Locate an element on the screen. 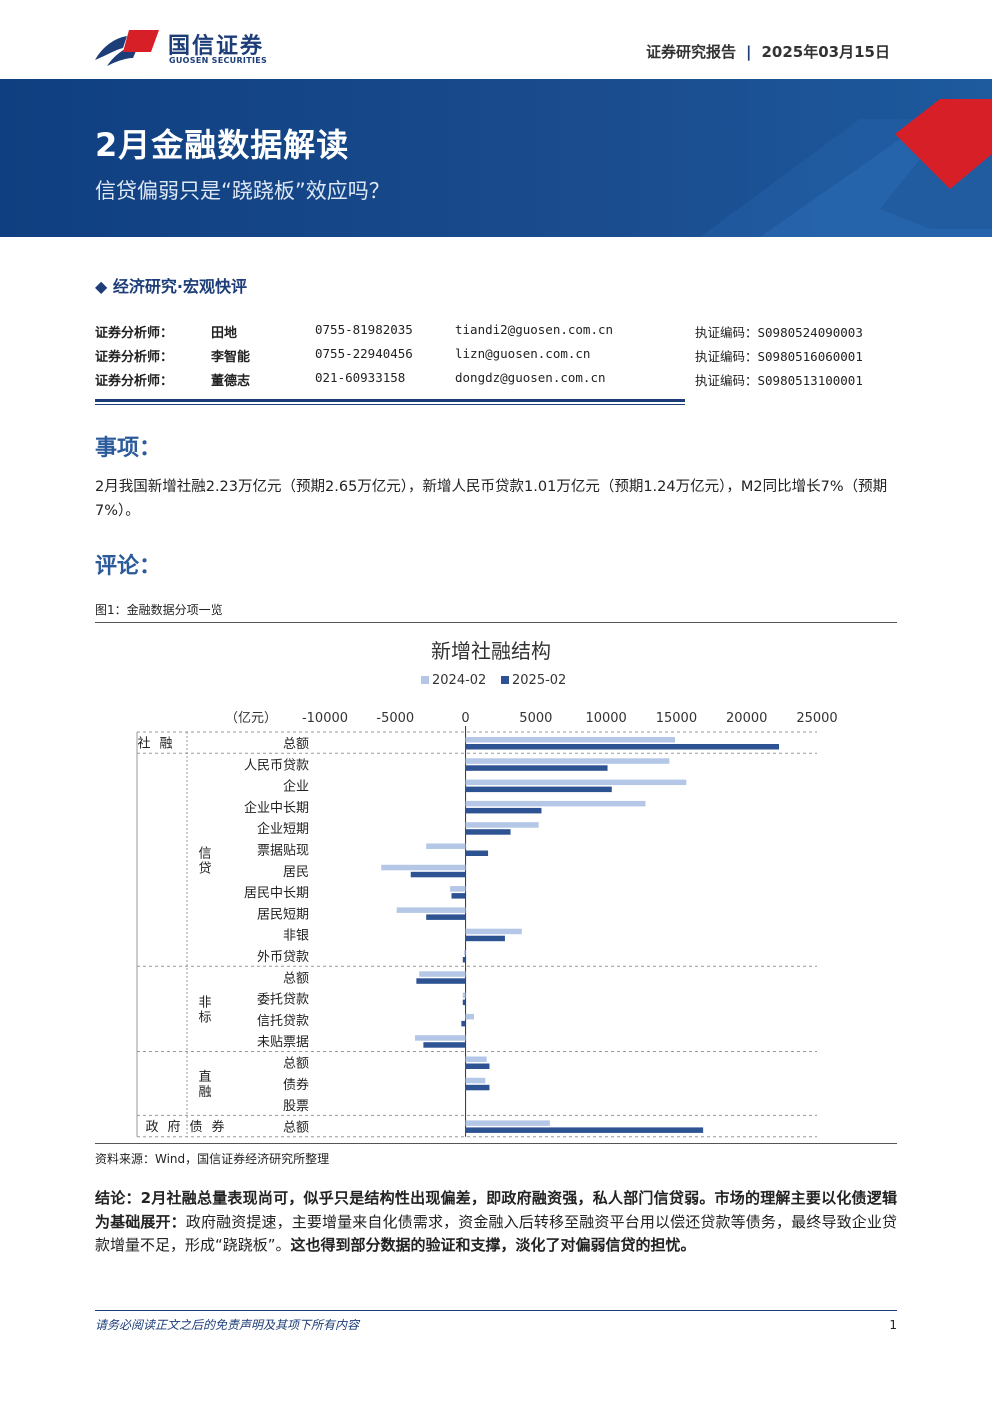 The image size is (992, 1403). group-label-char: 债 is located at coordinates (195, 1127).